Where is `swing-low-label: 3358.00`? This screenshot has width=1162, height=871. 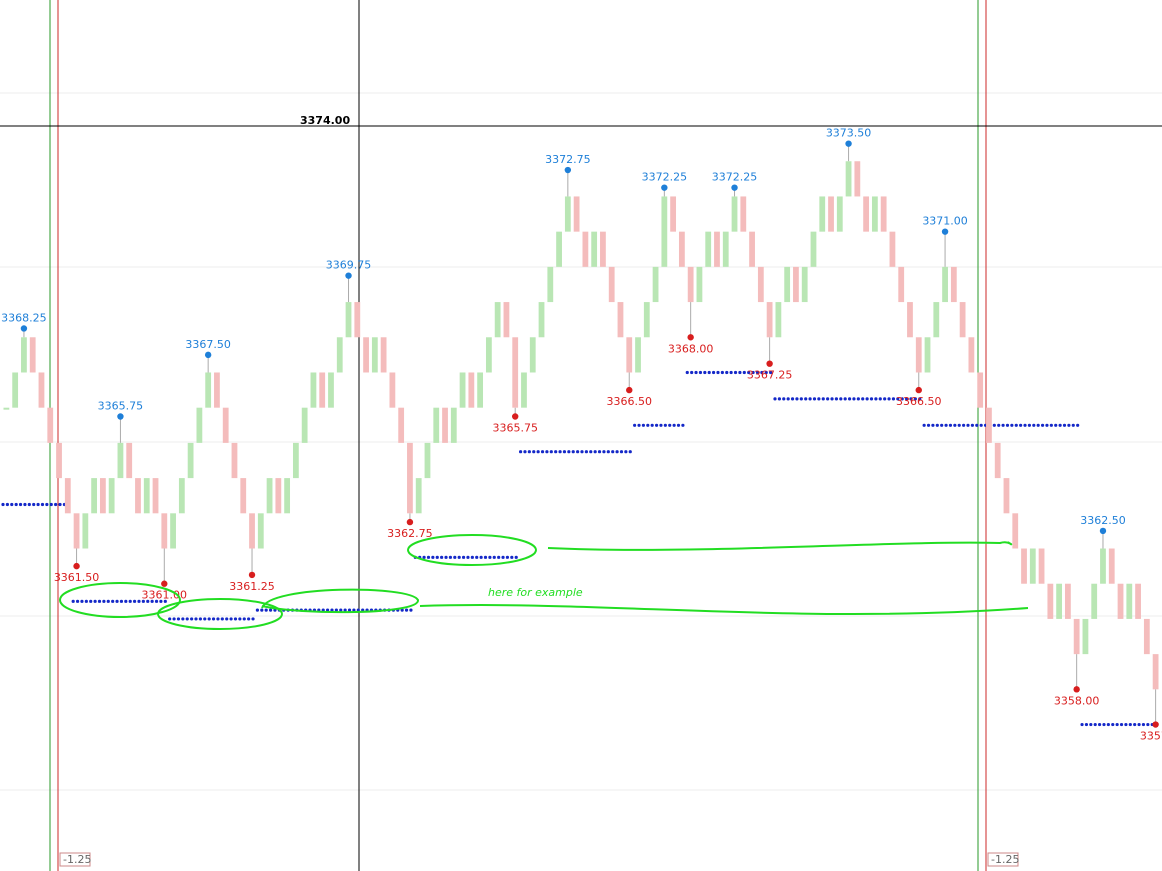
swing-low-label: 3358.00 is located at coordinates (1077, 700).